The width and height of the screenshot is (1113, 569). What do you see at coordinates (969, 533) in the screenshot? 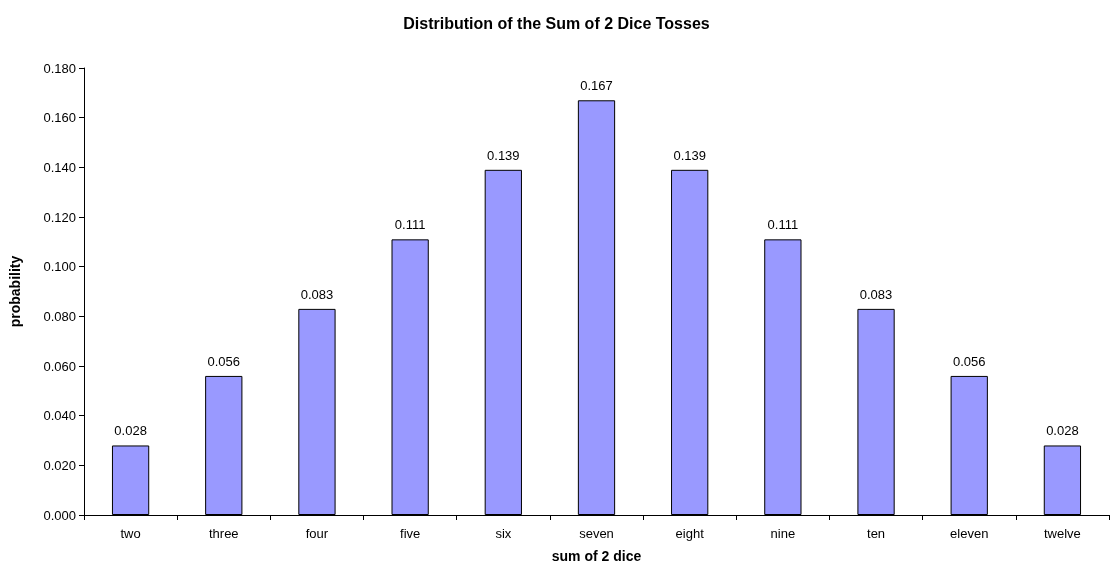
I see `x-tick-label: eleven` at bounding box center [969, 533].